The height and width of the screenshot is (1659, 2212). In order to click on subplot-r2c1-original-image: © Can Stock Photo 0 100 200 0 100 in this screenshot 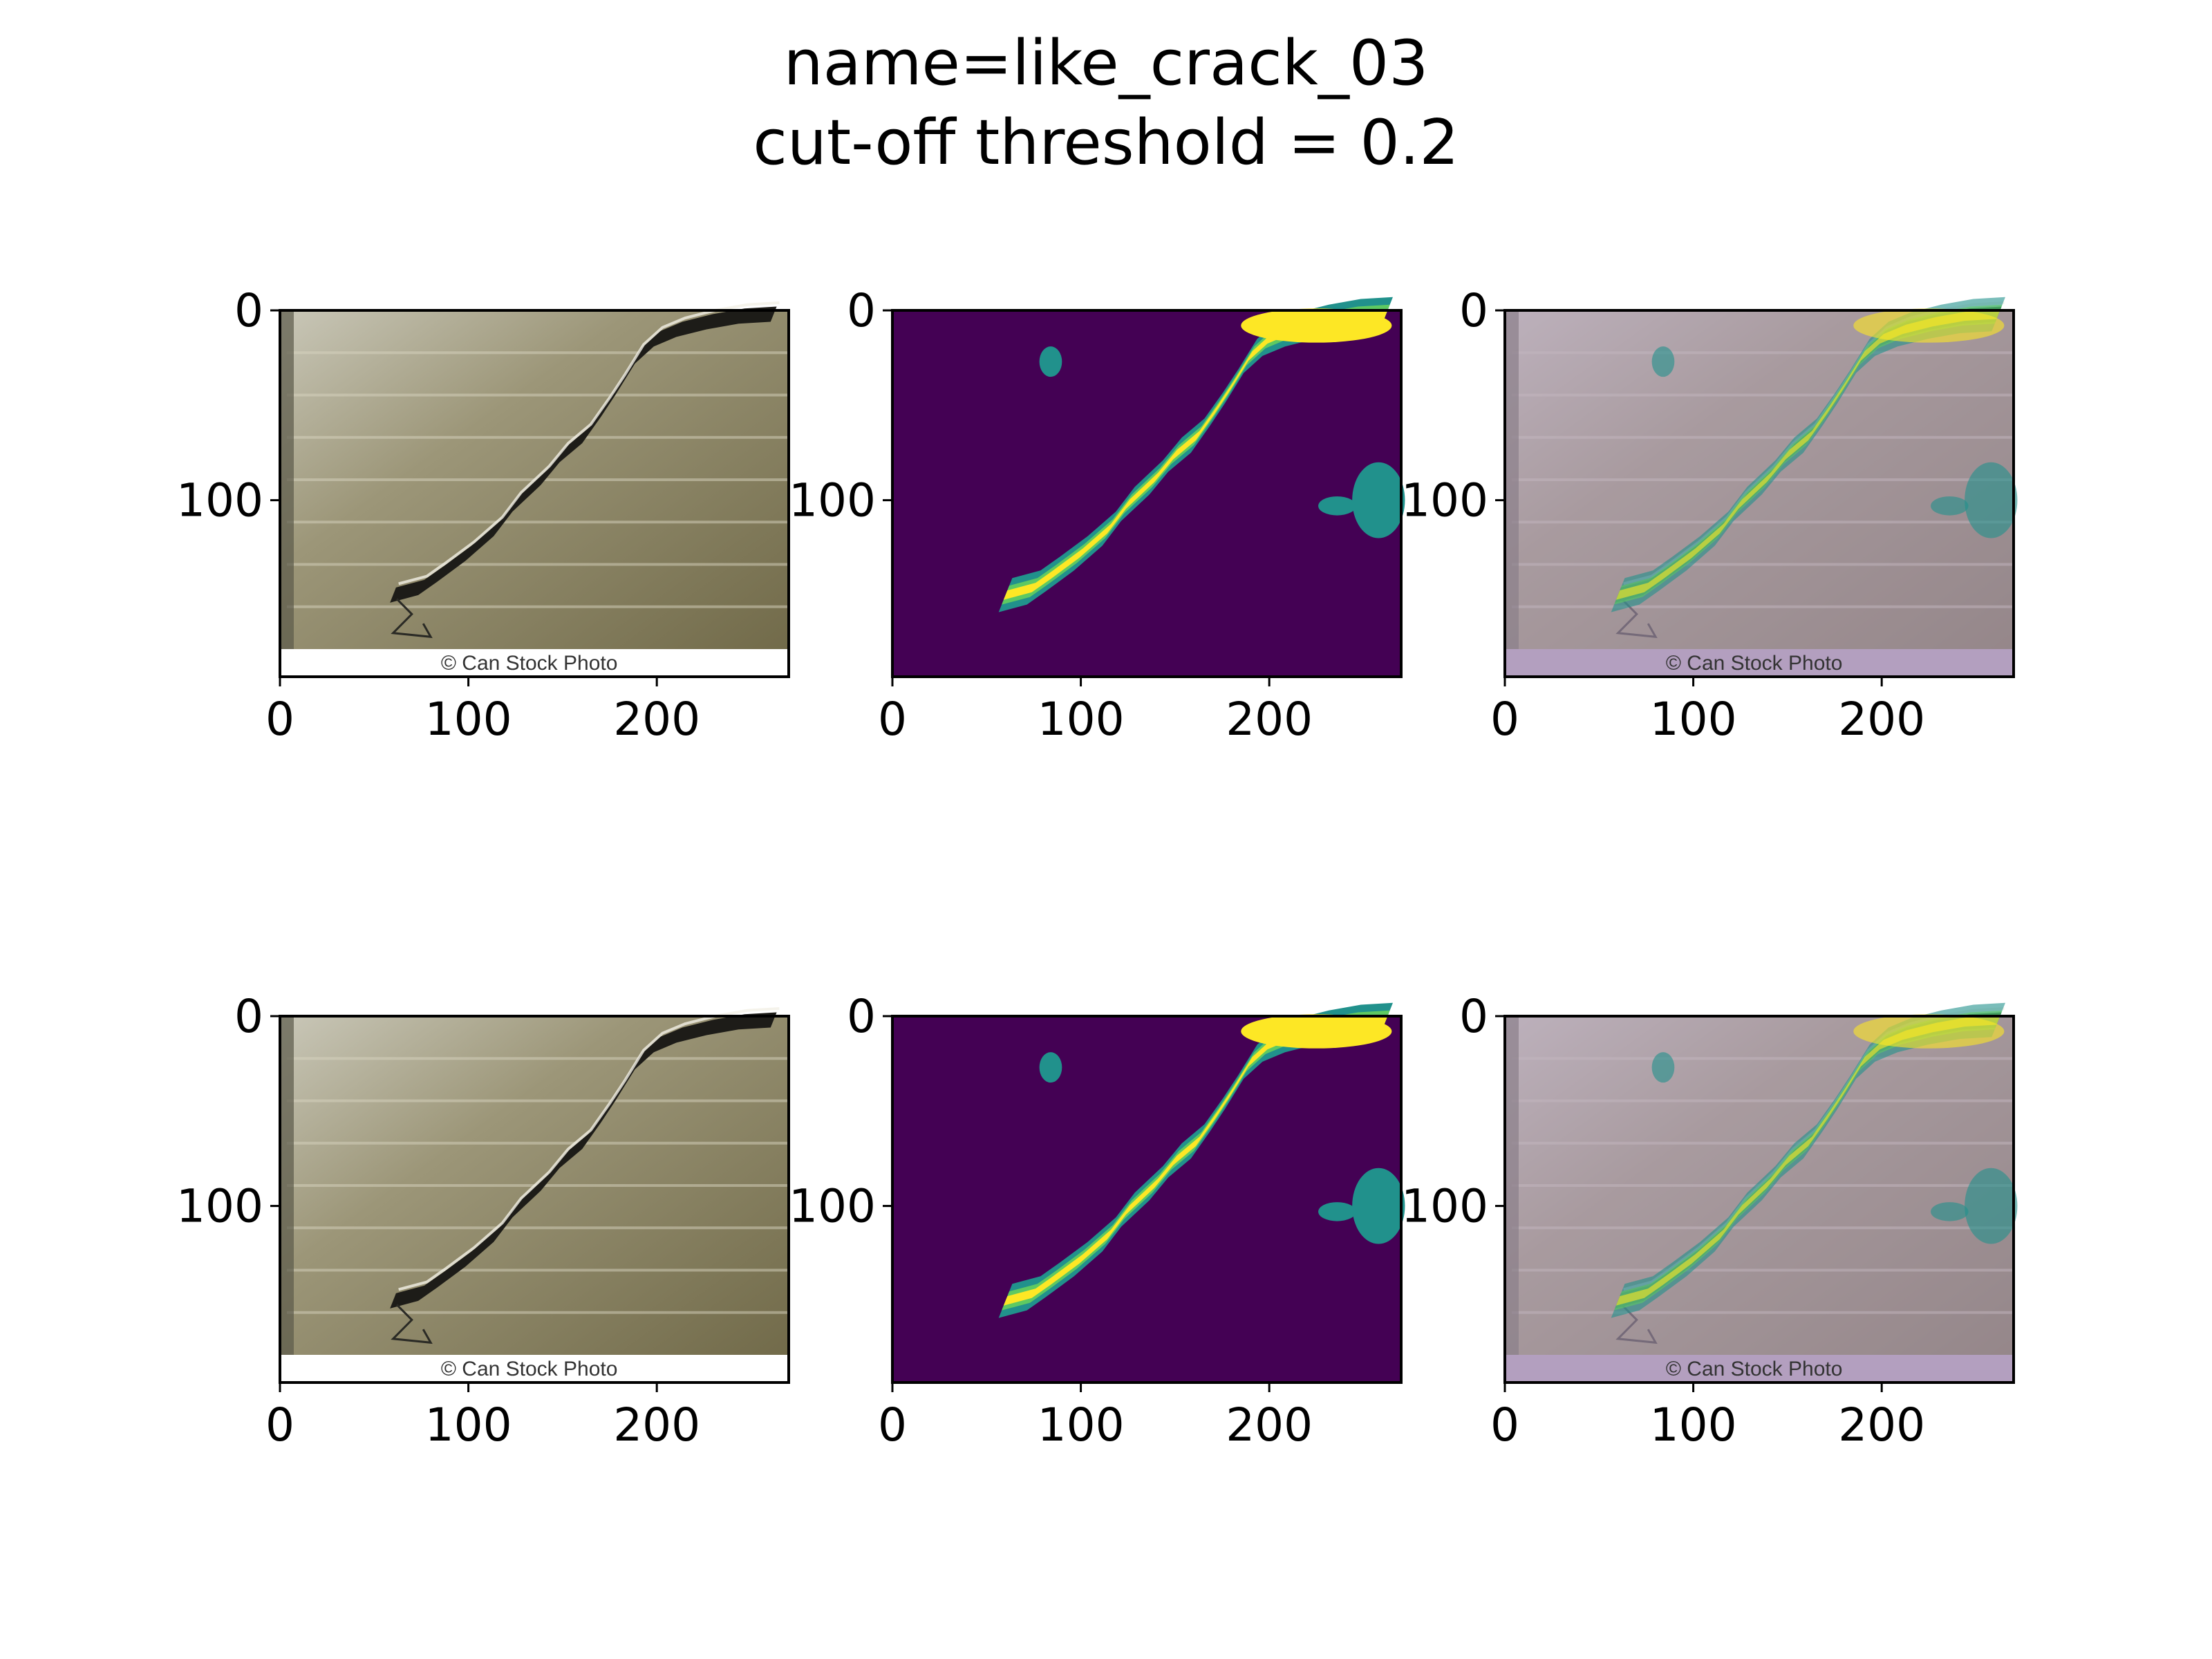, I will do `click(483, 1221)`.